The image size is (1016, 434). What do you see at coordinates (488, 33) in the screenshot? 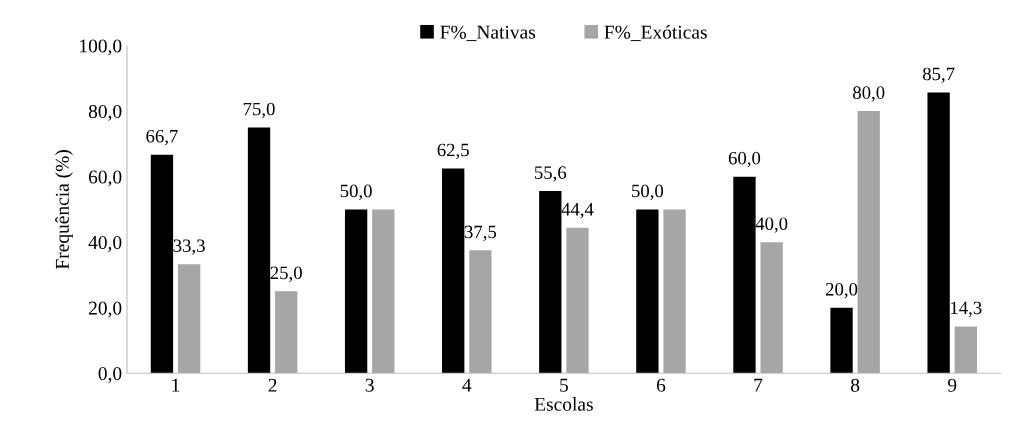
I see `legend-label: F%_Nativas` at bounding box center [488, 33].